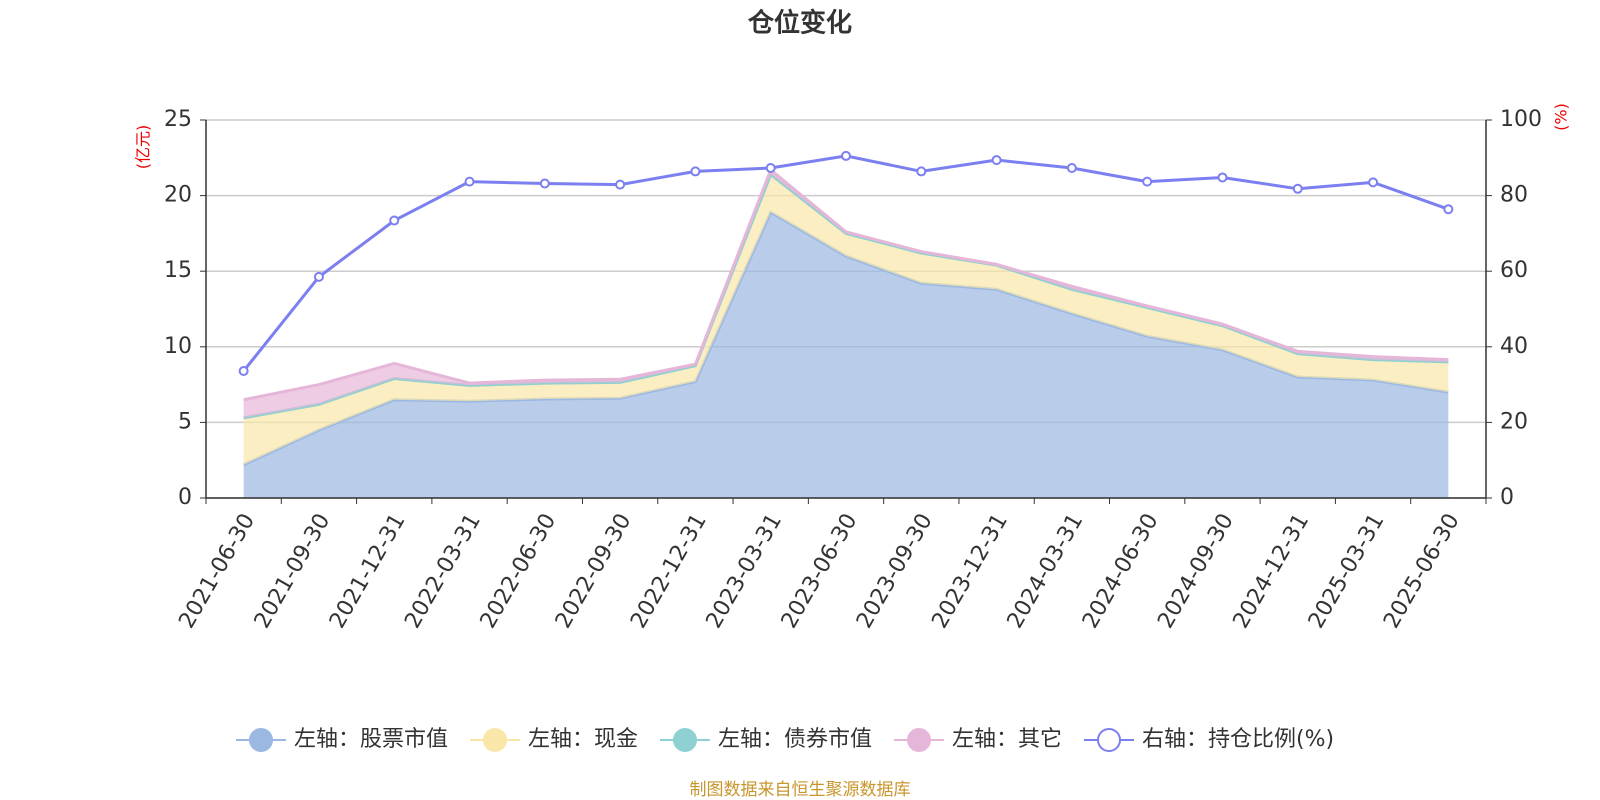 This screenshot has height=800, width=1600. What do you see at coordinates (583, 739) in the screenshot?
I see `legend-label: 左轴：现金` at bounding box center [583, 739].